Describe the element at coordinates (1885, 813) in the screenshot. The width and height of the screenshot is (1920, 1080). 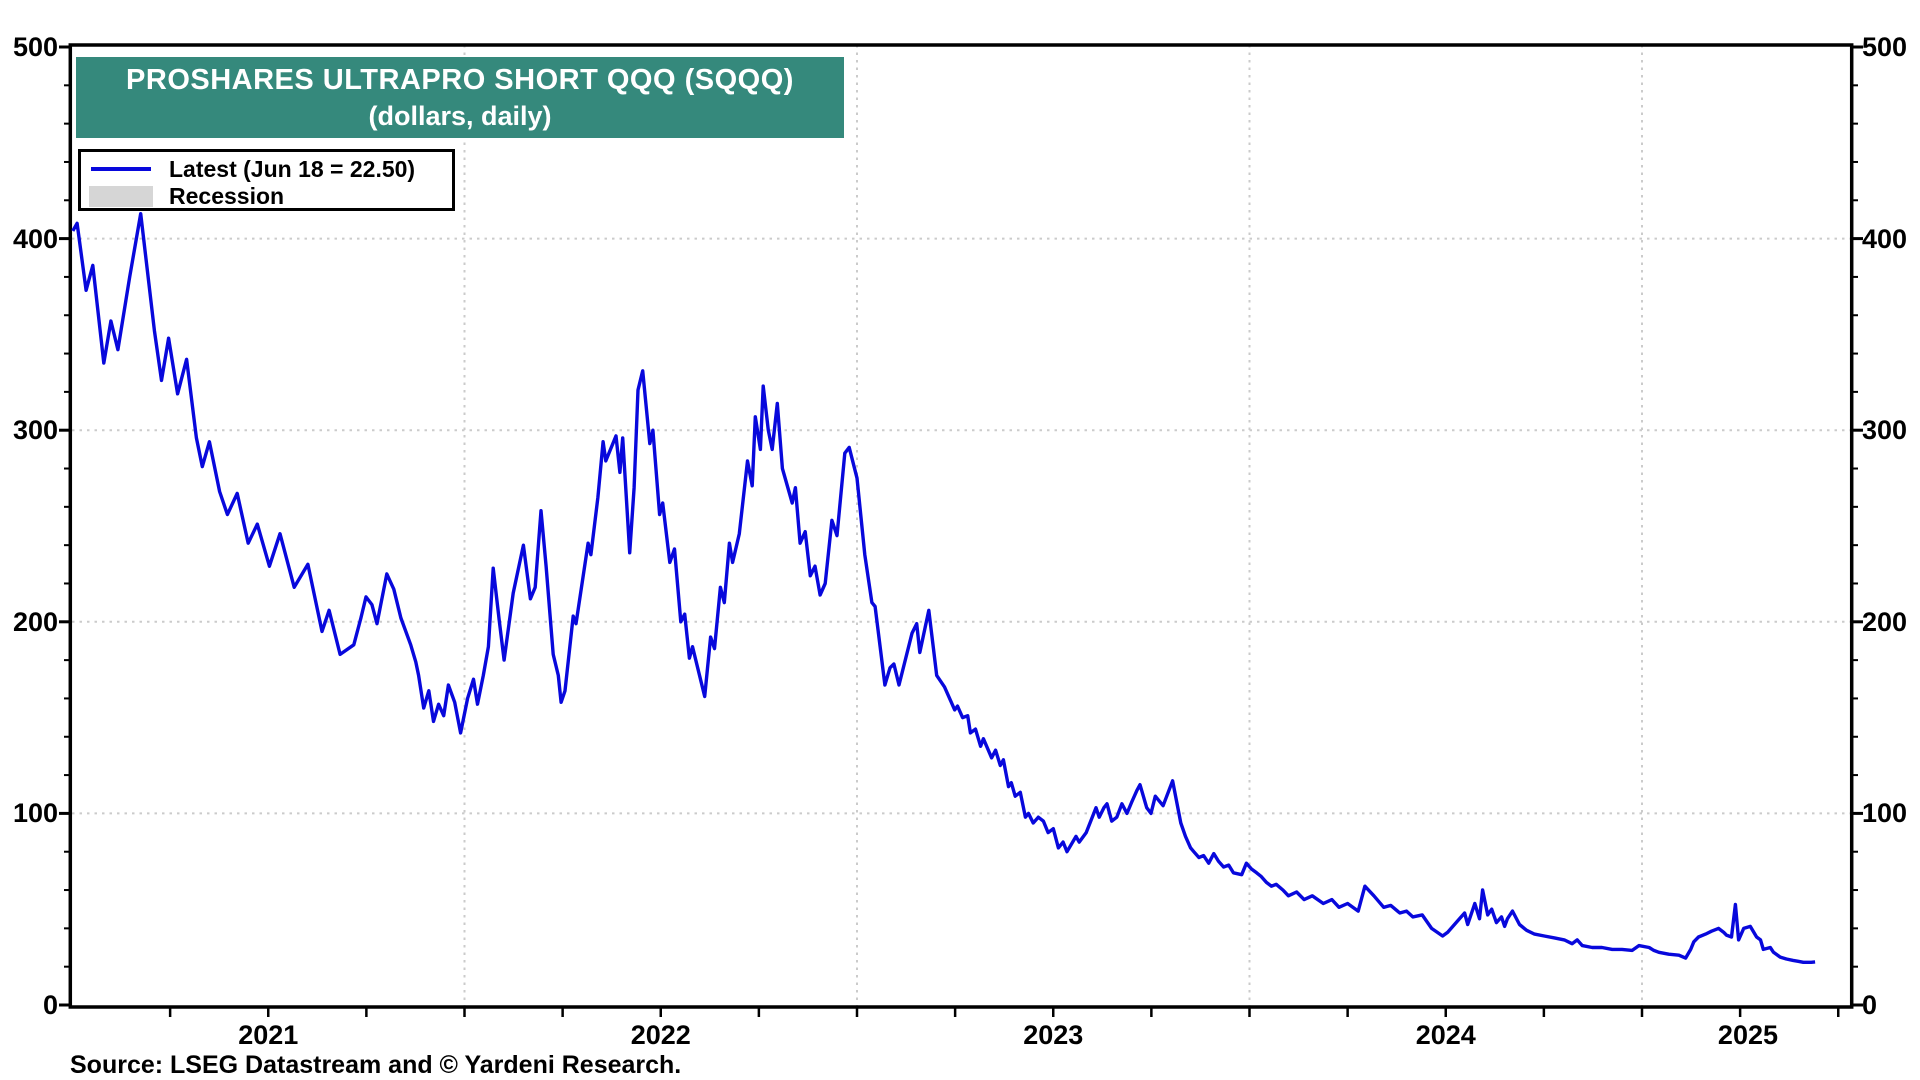
I see `y-axis-label-right-100: 100` at that location.